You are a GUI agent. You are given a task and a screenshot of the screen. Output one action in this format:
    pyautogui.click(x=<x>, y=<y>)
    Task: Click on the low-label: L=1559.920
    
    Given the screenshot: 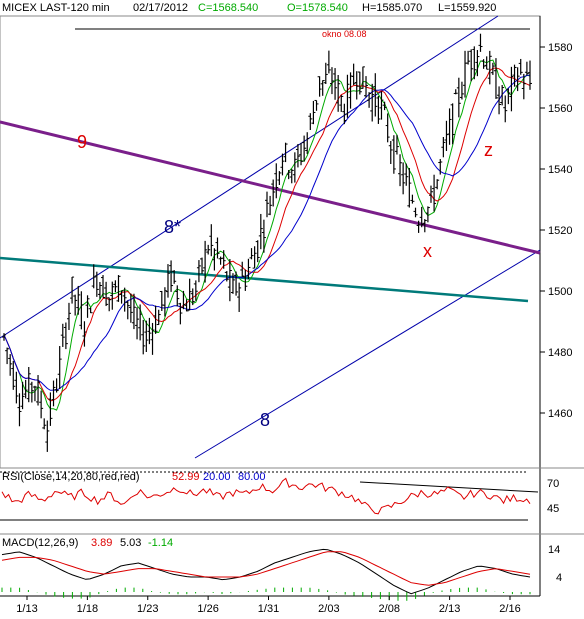 What is the action you would take?
    pyautogui.click(x=467, y=8)
    